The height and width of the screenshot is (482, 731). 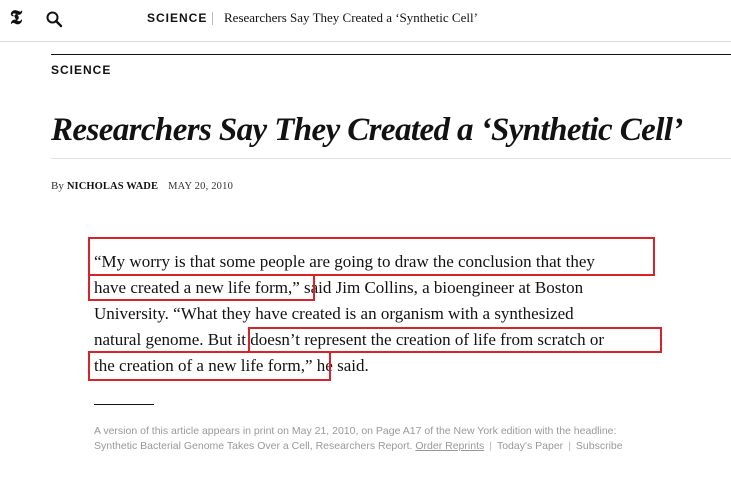 What do you see at coordinates (57, 186) in the screenshot?
I see `byline-prefix: By` at bounding box center [57, 186].